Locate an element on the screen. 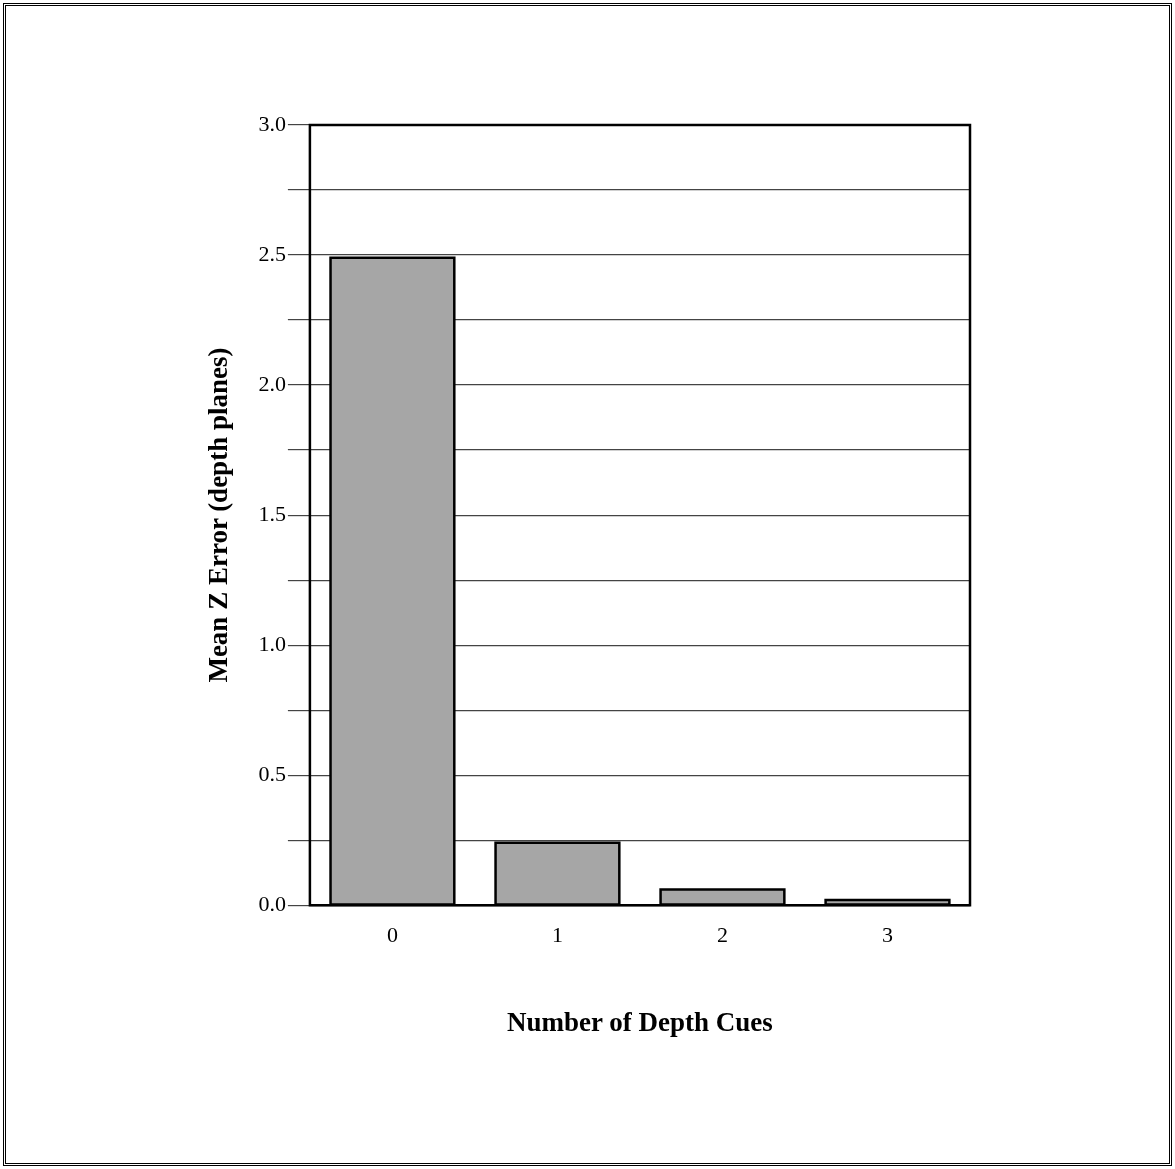  y-axis-title: Mean Z Error (depth planes) is located at coordinates (218, 515).